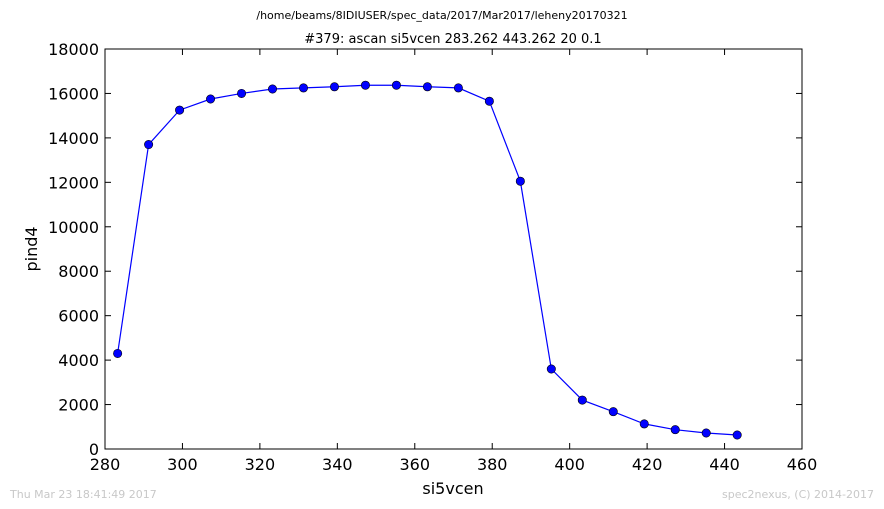 This screenshot has height=509, width=884. I want to click on y-tick-label: 14000, so click(73, 138).